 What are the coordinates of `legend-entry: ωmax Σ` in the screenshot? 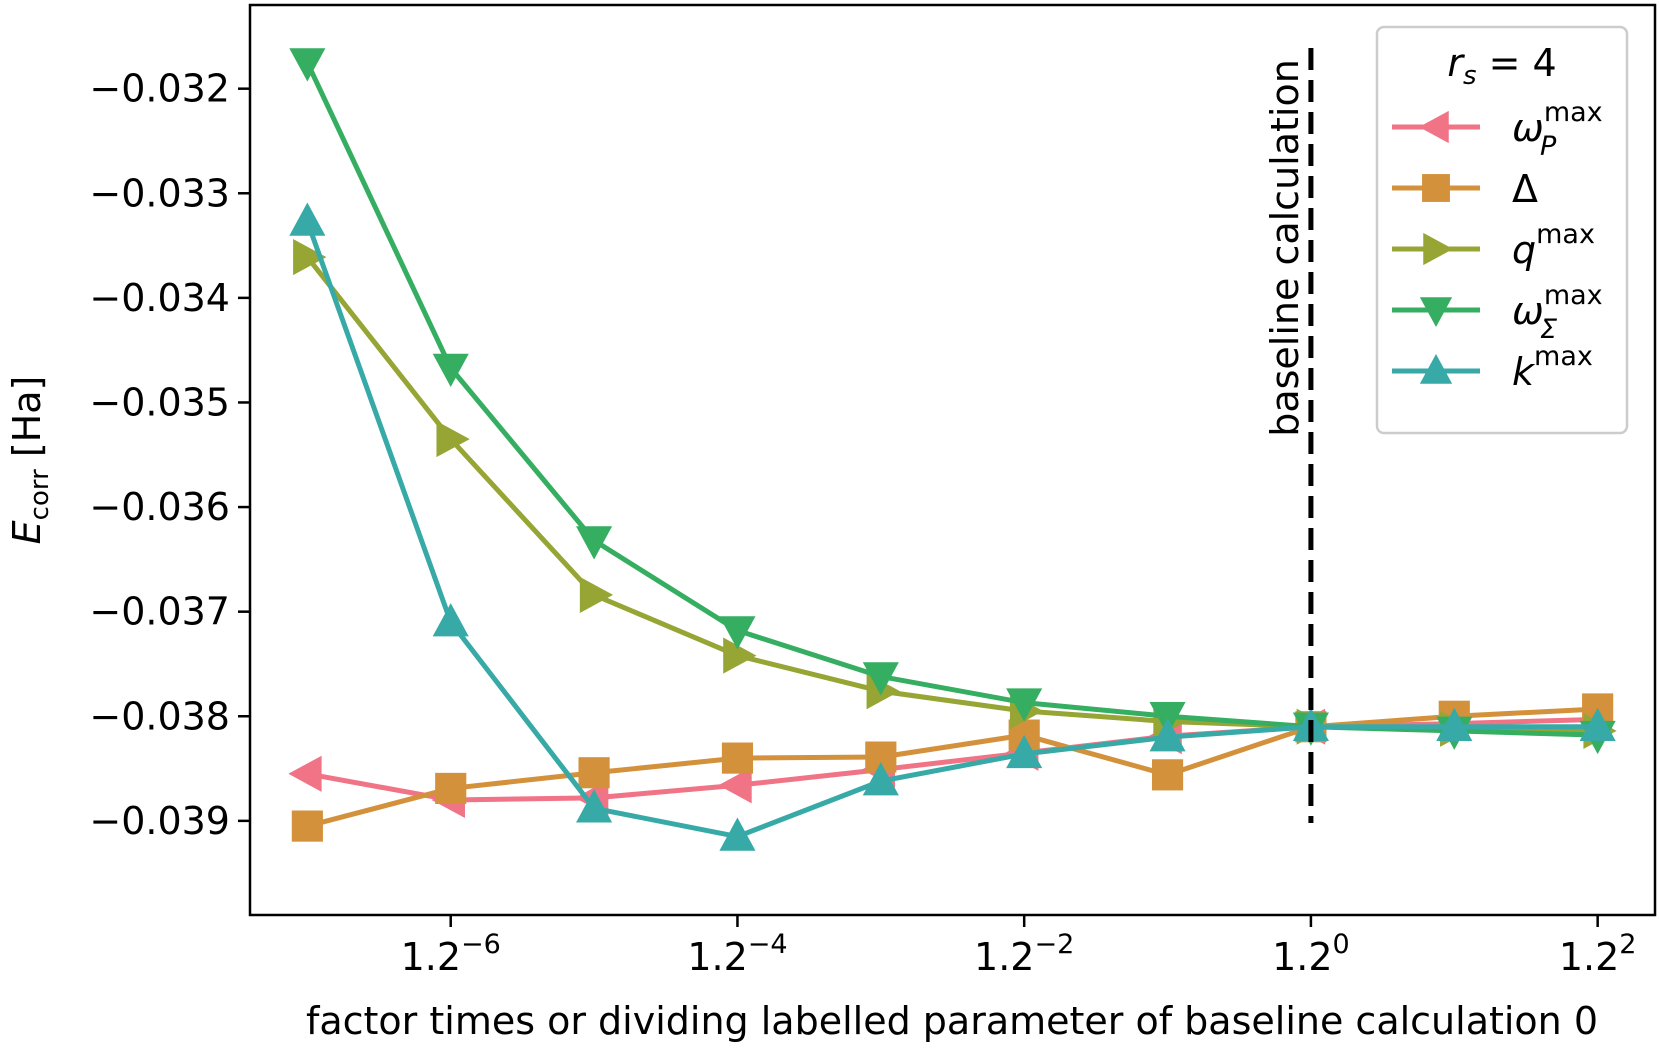 It's located at (1497, 312).